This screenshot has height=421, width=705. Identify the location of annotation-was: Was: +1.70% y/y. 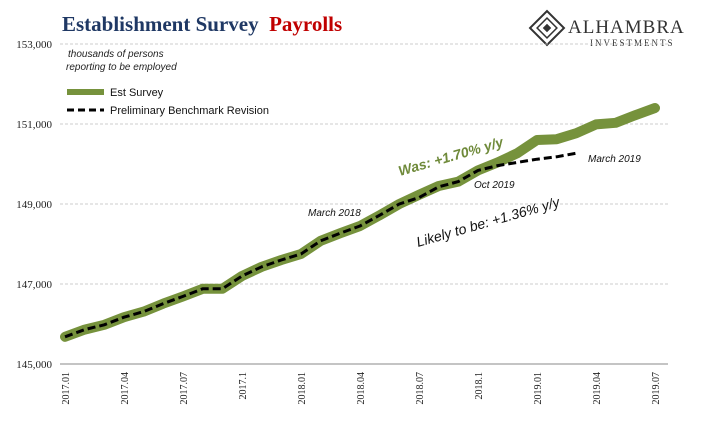
(451, 156).